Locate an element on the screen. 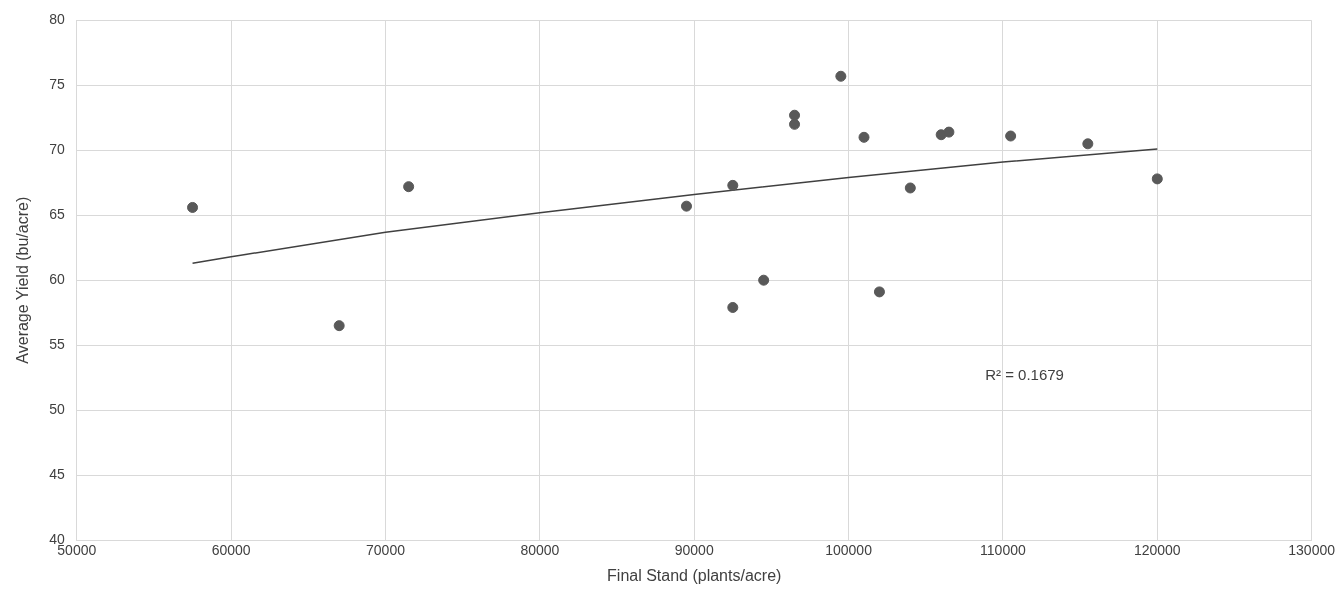  y-tick-label: 50 is located at coordinates (57, 408).